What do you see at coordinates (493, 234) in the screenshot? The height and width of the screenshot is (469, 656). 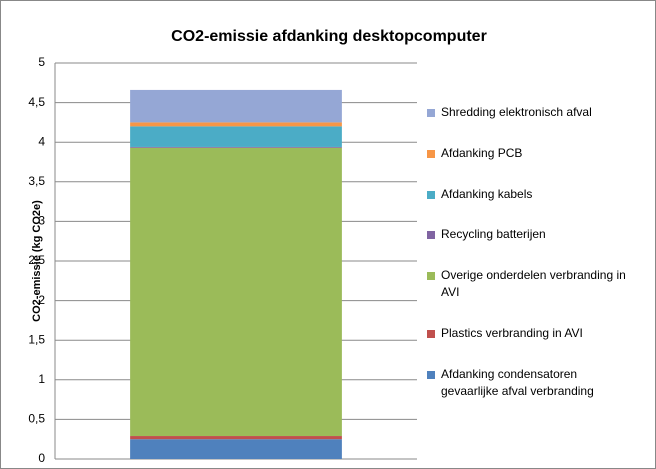 I see `legend-label: Recycling batterijen` at bounding box center [493, 234].